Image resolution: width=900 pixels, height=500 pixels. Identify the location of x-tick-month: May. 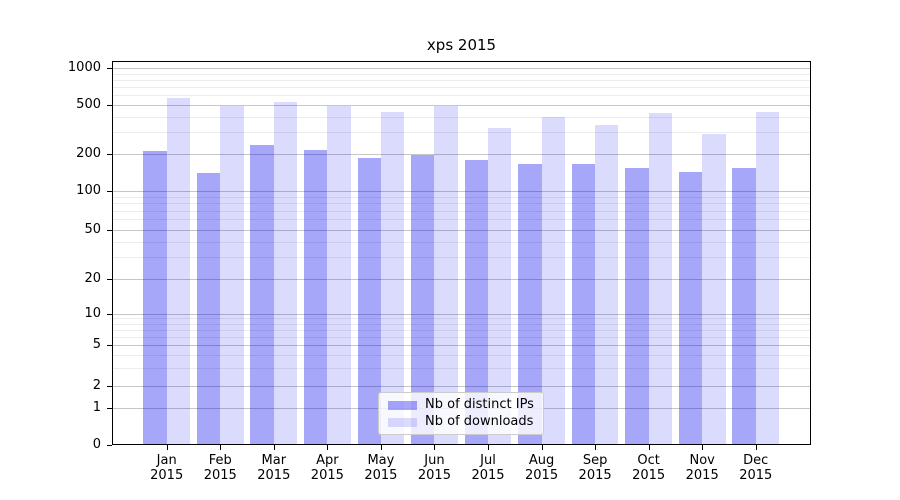
(381, 460).